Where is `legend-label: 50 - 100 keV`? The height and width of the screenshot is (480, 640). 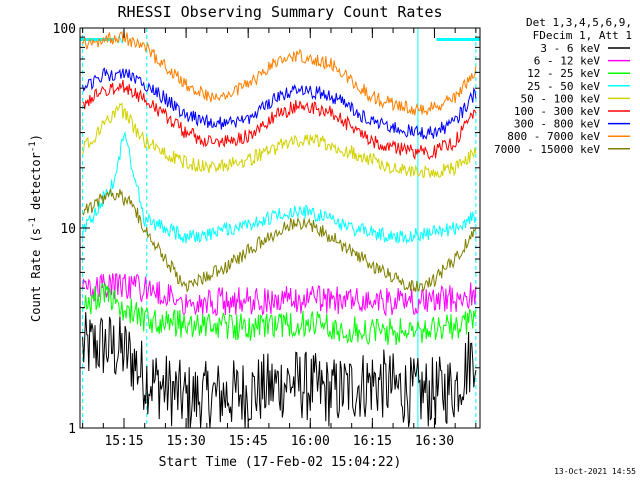 legend-label: 50 - 100 keV is located at coordinates (561, 98).